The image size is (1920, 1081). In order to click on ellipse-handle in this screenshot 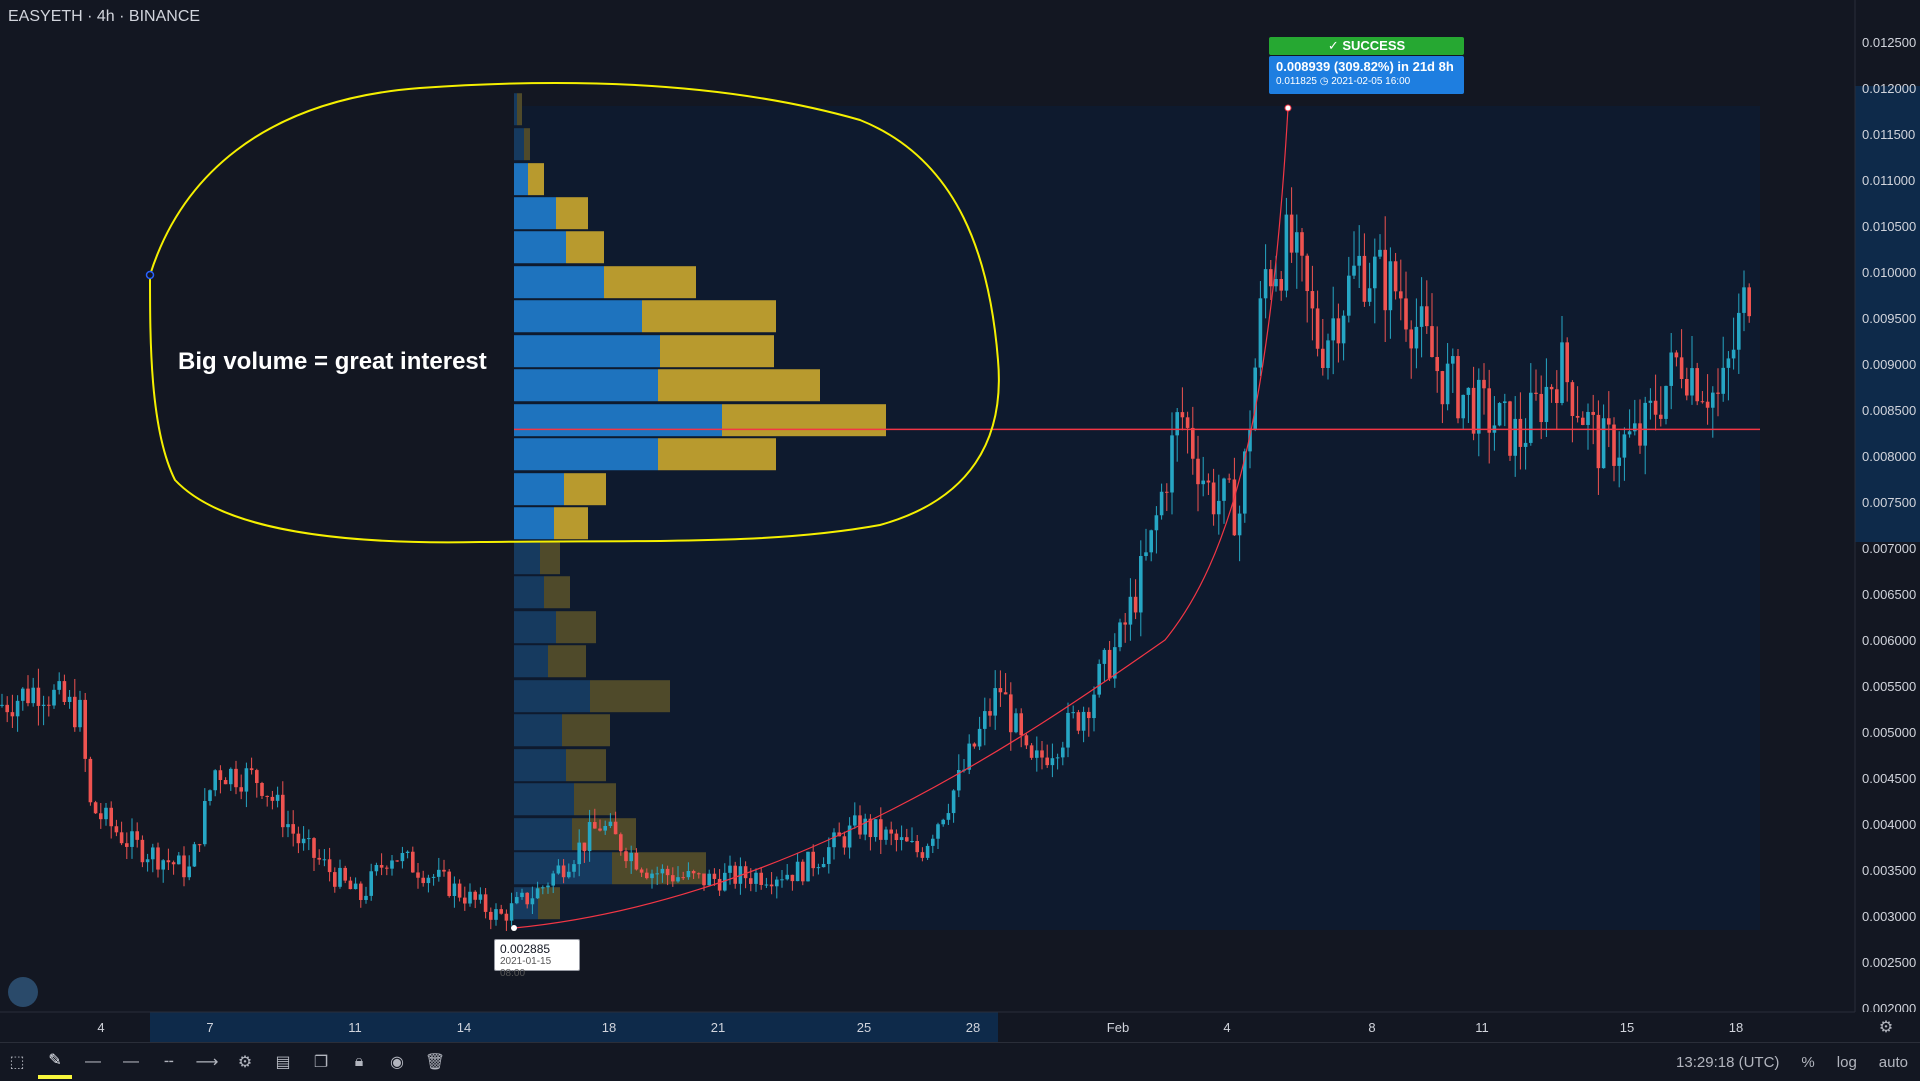, I will do `click(150, 275)`.